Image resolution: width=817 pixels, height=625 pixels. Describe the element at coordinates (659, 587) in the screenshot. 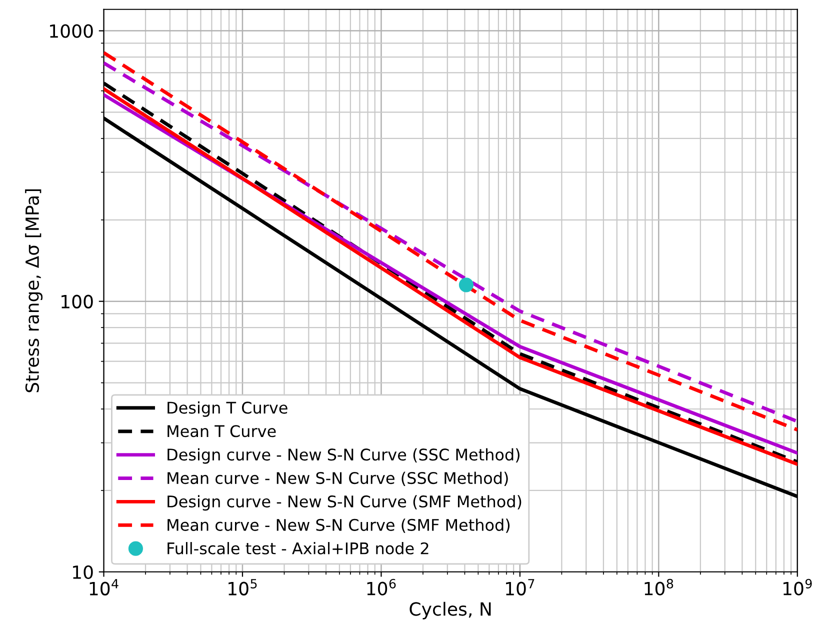

I see `x-tick-label: 10$^{8}$` at that location.